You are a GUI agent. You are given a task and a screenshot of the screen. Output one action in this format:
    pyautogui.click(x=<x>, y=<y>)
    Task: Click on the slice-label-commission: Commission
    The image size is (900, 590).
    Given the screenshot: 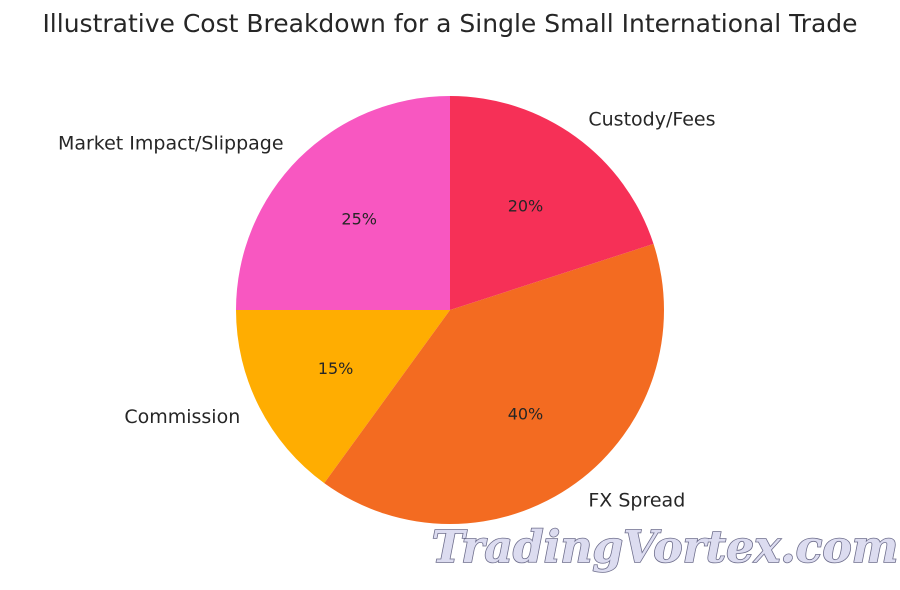 What is the action you would take?
    pyautogui.click(x=182, y=417)
    